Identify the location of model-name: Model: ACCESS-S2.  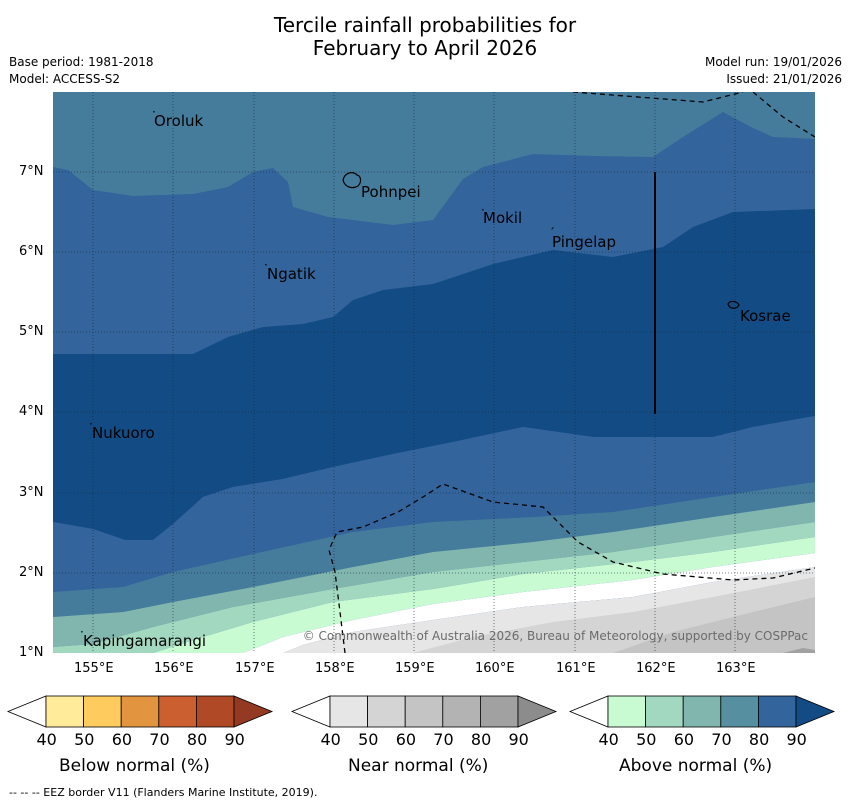
(65, 79).